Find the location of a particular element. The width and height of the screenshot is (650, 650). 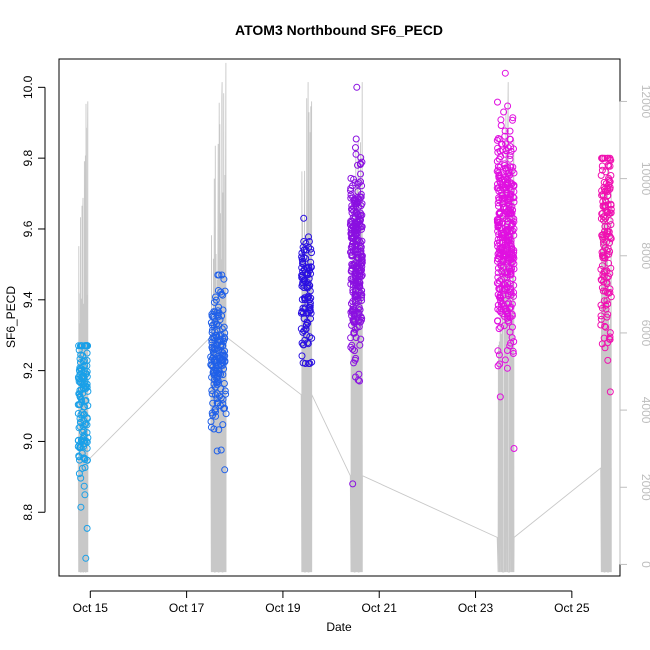

y-tick-label: 9.6 is located at coordinates (28, 228).